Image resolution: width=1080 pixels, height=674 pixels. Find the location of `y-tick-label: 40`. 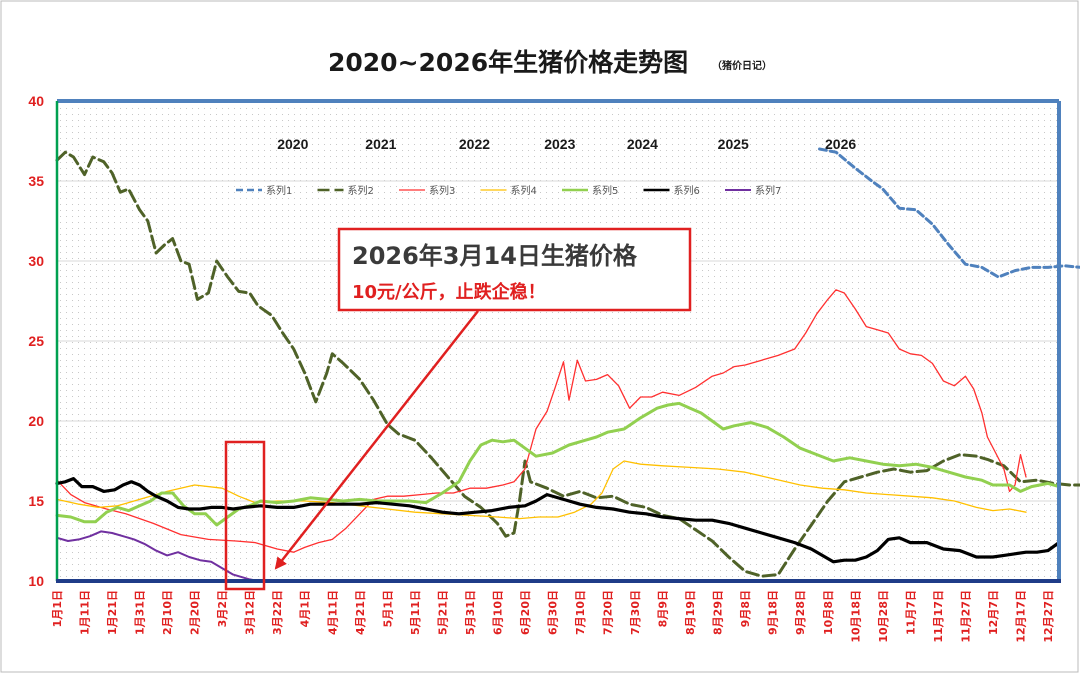

y-tick-label: 40 is located at coordinates (36, 101).